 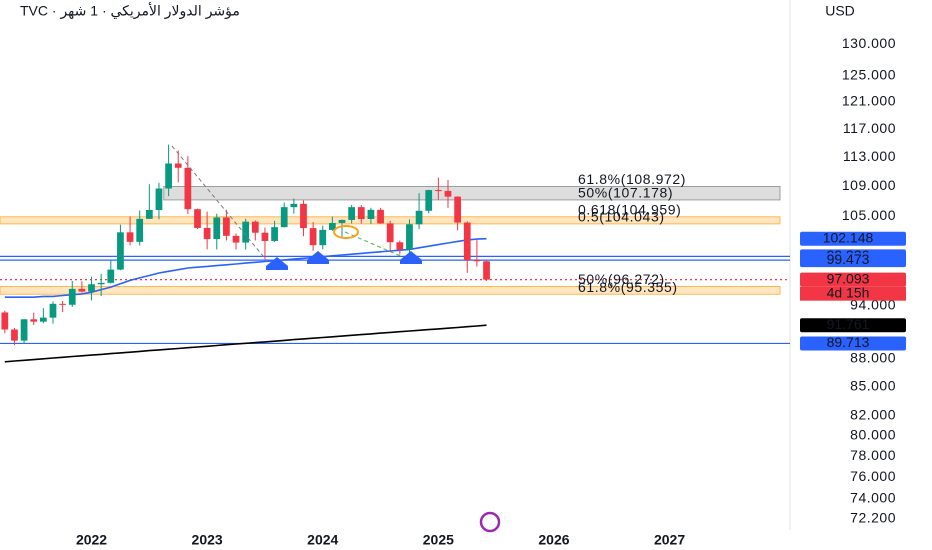 What do you see at coordinates (873, 498) in the screenshot?
I see `y-tick-label: 74.000` at bounding box center [873, 498].